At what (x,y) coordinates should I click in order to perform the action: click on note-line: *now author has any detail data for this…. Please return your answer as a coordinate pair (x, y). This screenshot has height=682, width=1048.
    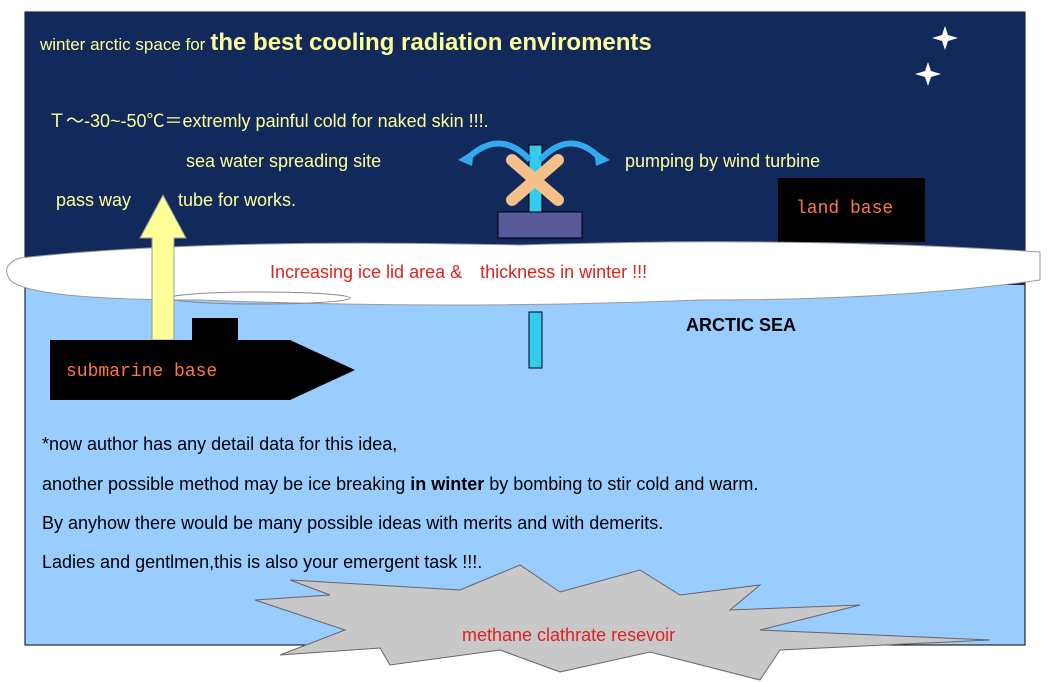
    Looking at the image, I should click on (219, 444).